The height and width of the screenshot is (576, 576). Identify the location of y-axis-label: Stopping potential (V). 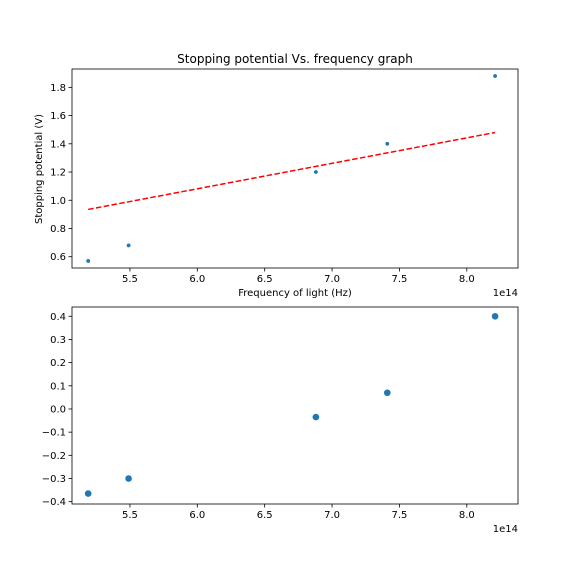
(39, 169).